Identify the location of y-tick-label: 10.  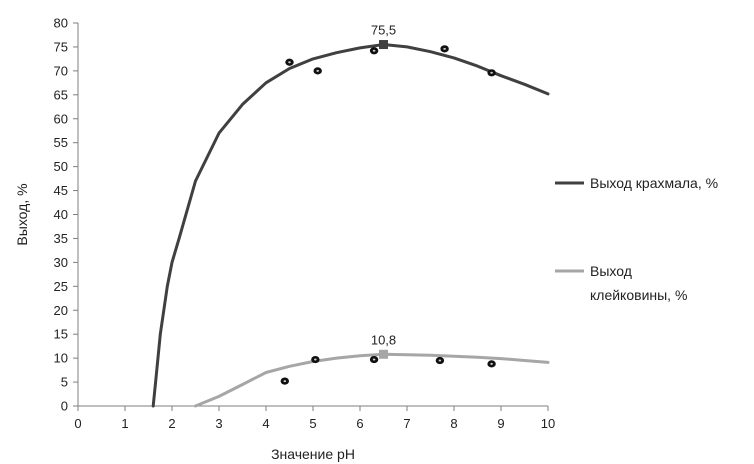
(61, 358).